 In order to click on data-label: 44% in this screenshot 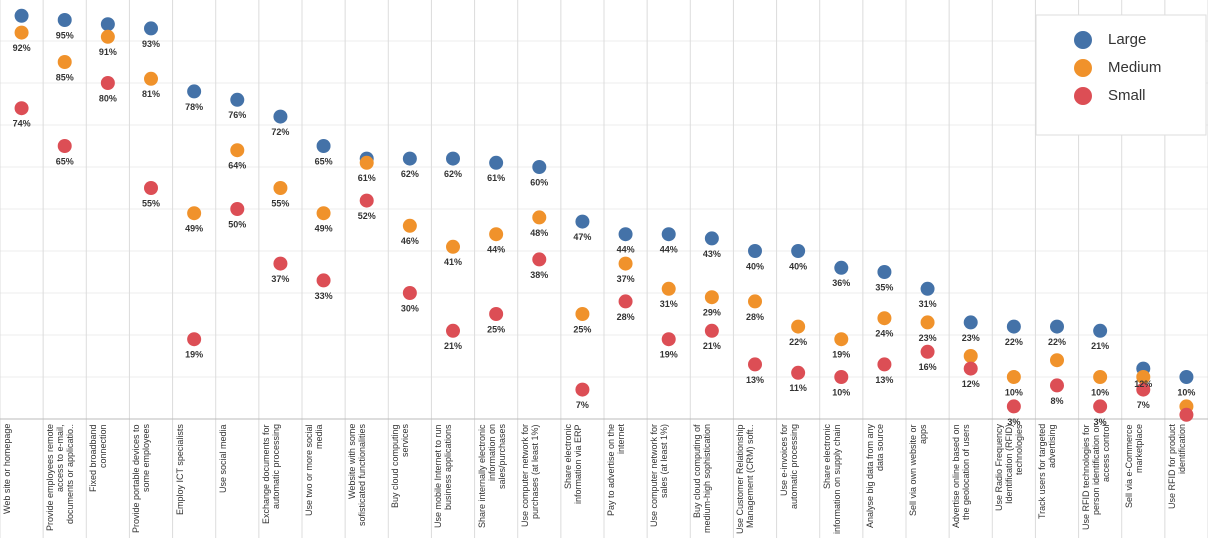, I will do `click(496, 250)`.